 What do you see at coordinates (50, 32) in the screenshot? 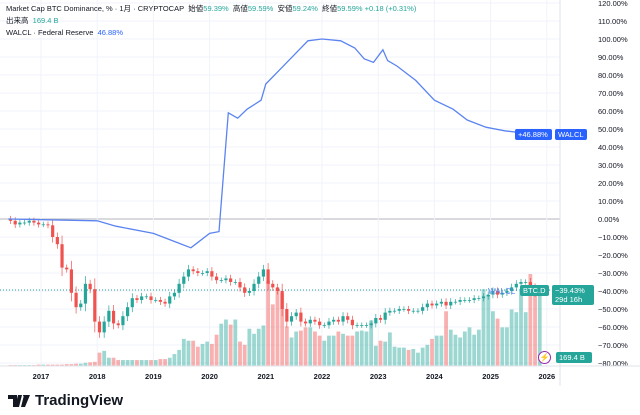
I see `walcl-title: WALCL · Federal Reserve` at bounding box center [50, 32].